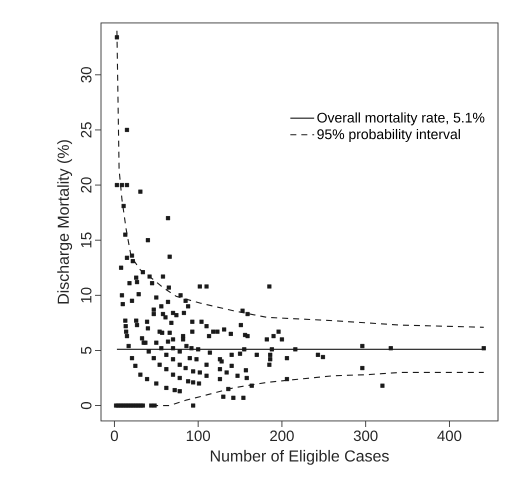 The height and width of the screenshot is (498, 511). Describe the element at coordinates (449, 436) in the screenshot. I see `x-tick-label: 400` at that location.